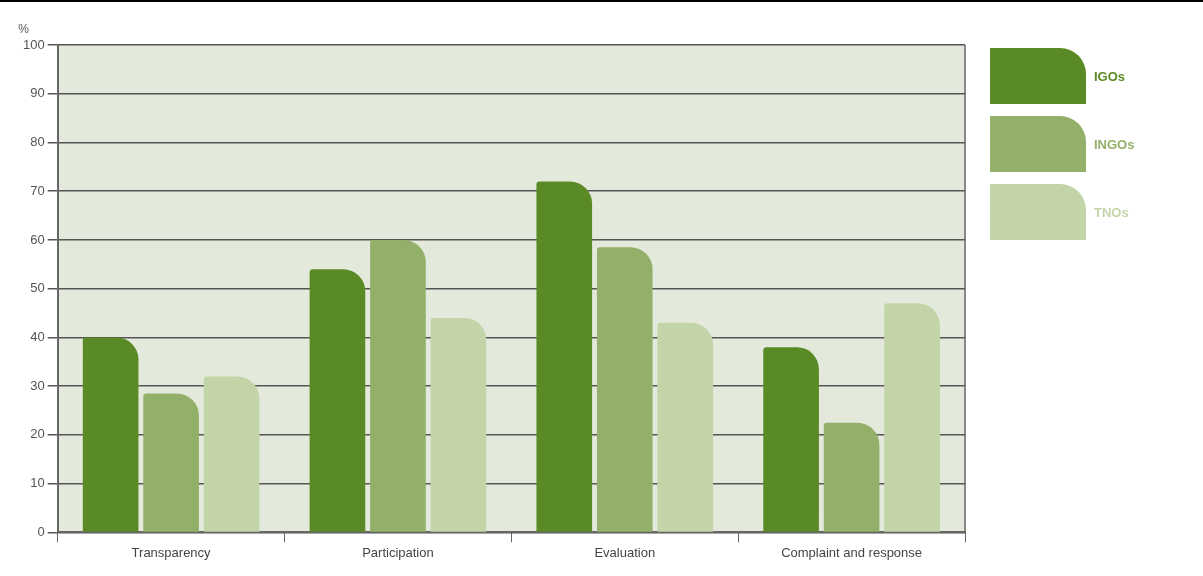  I want to click on x-tick-label: Participation, so click(398, 552).